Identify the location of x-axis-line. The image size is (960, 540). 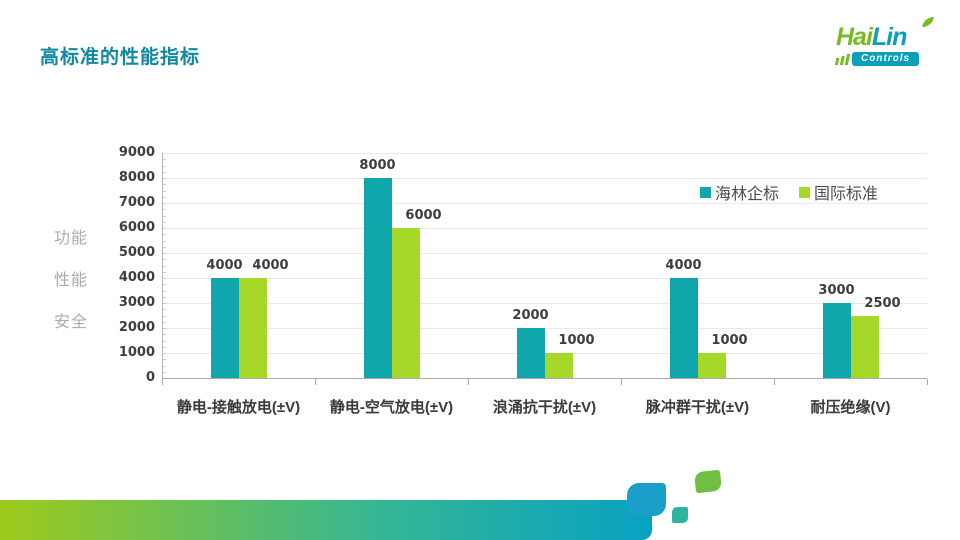
(544, 378).